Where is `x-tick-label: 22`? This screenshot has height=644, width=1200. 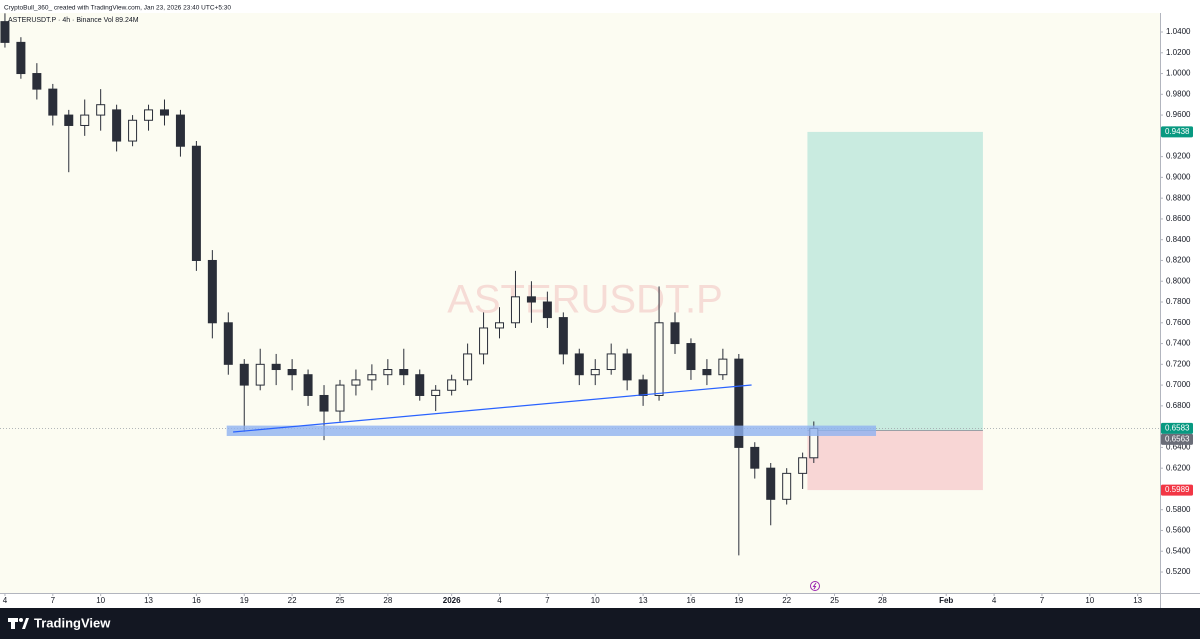 x-tick-label: 22 is located at coordinates (786, 600).